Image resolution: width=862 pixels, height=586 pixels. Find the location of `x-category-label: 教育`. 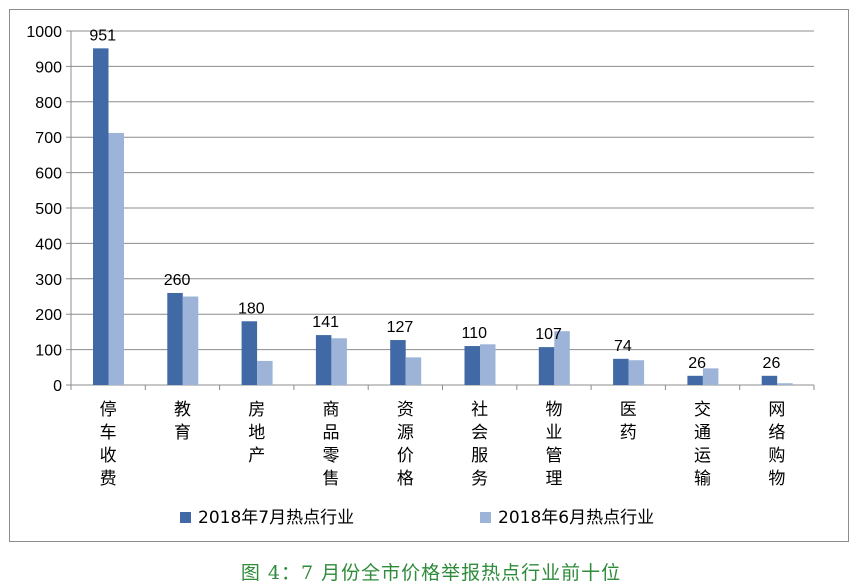

x-category-label: 教育 is located at coordinates (182, 421).